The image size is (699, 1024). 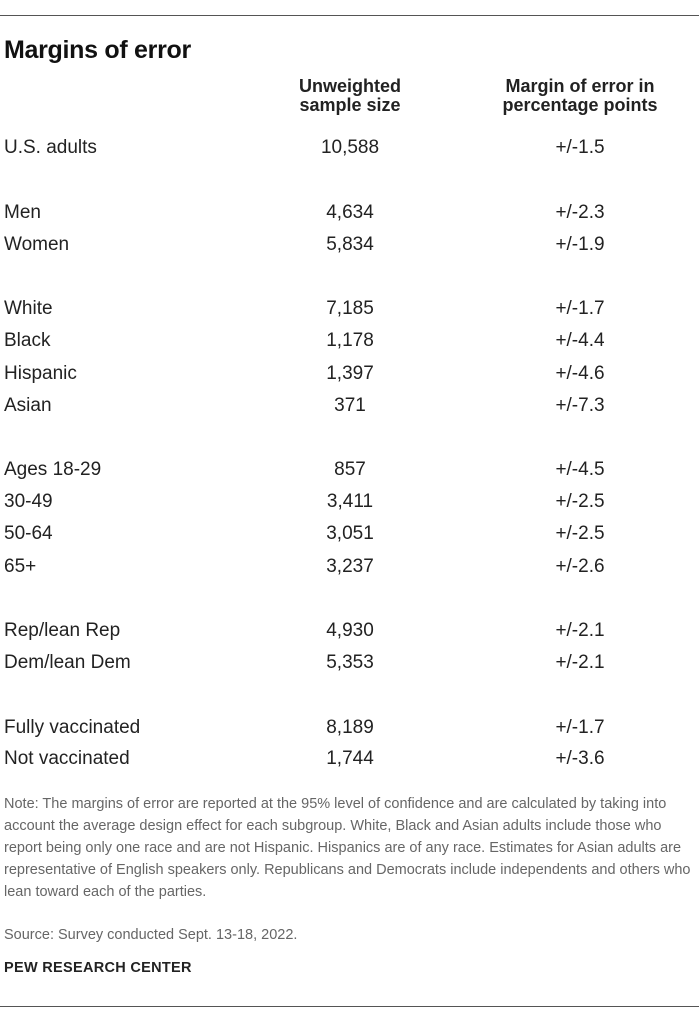 I want to click on table-row: White 7,185 +/-1.7, so click(x=349, y=309).